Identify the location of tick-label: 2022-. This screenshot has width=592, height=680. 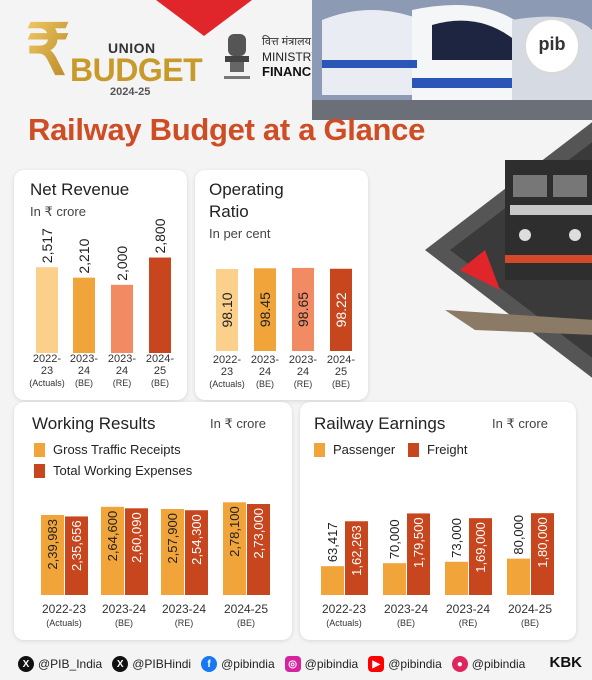
(227, 360).